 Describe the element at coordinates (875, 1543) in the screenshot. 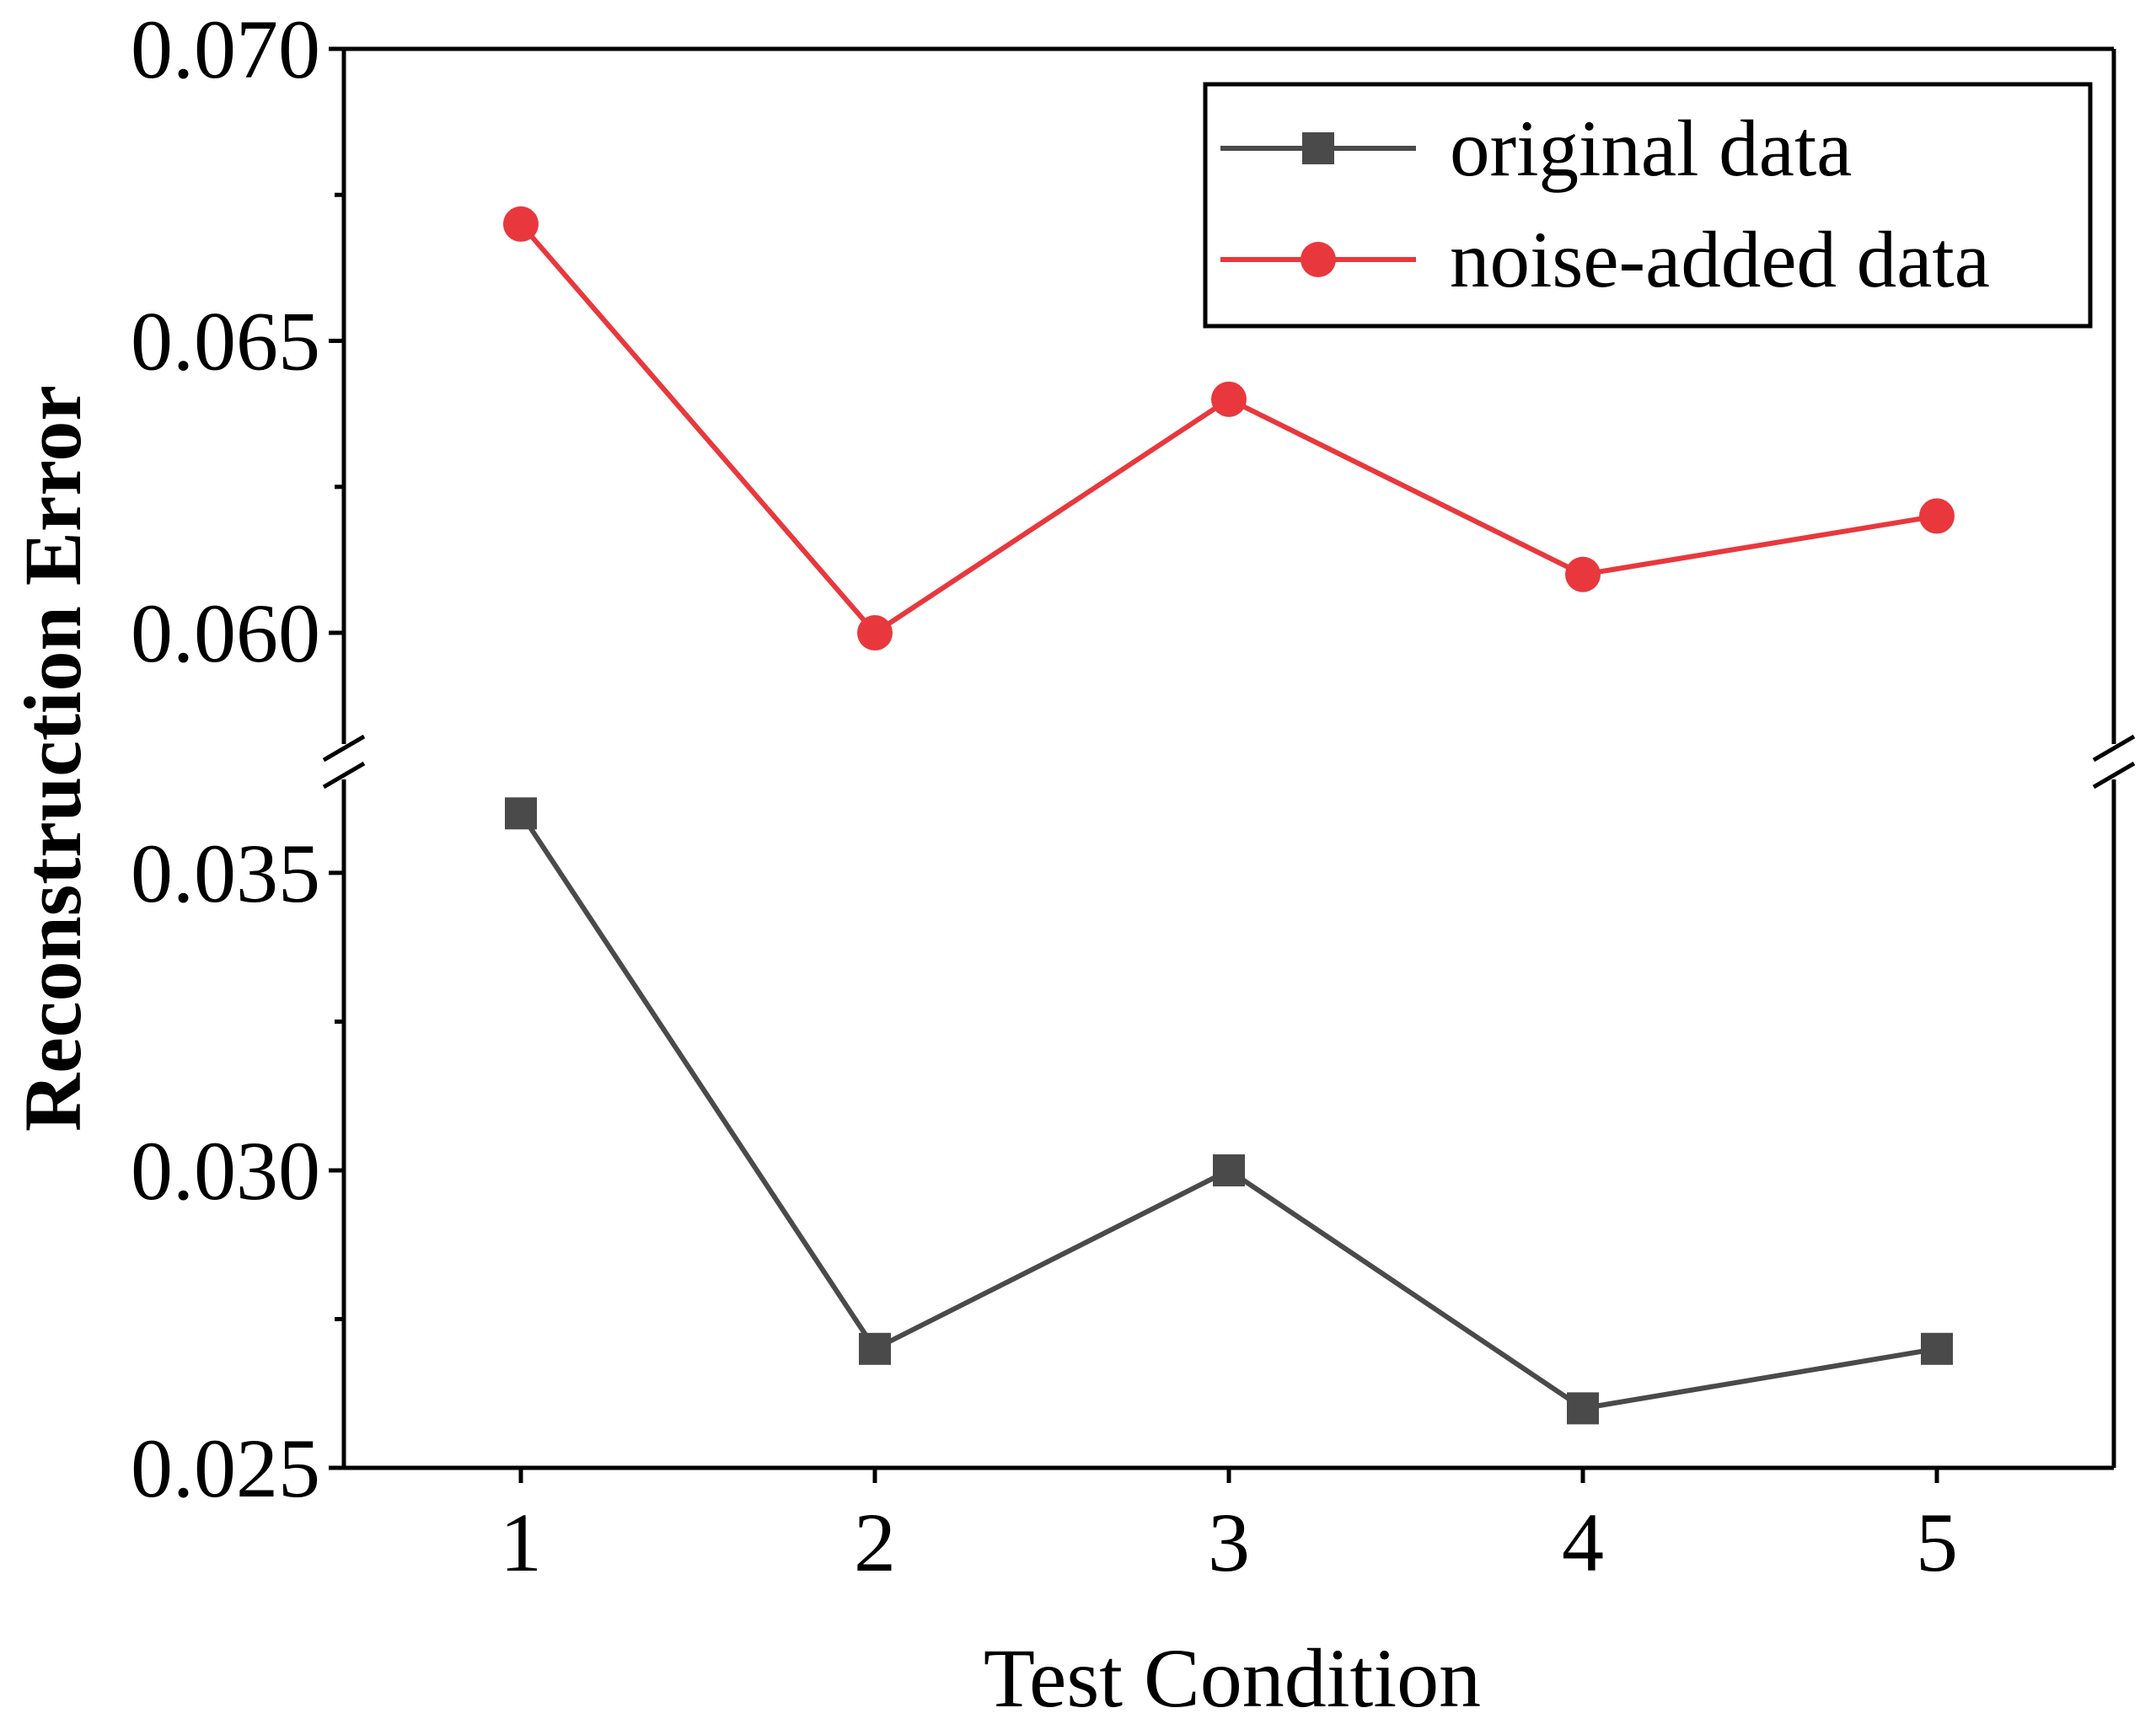

I see `x-tick-label: 2` at that location.